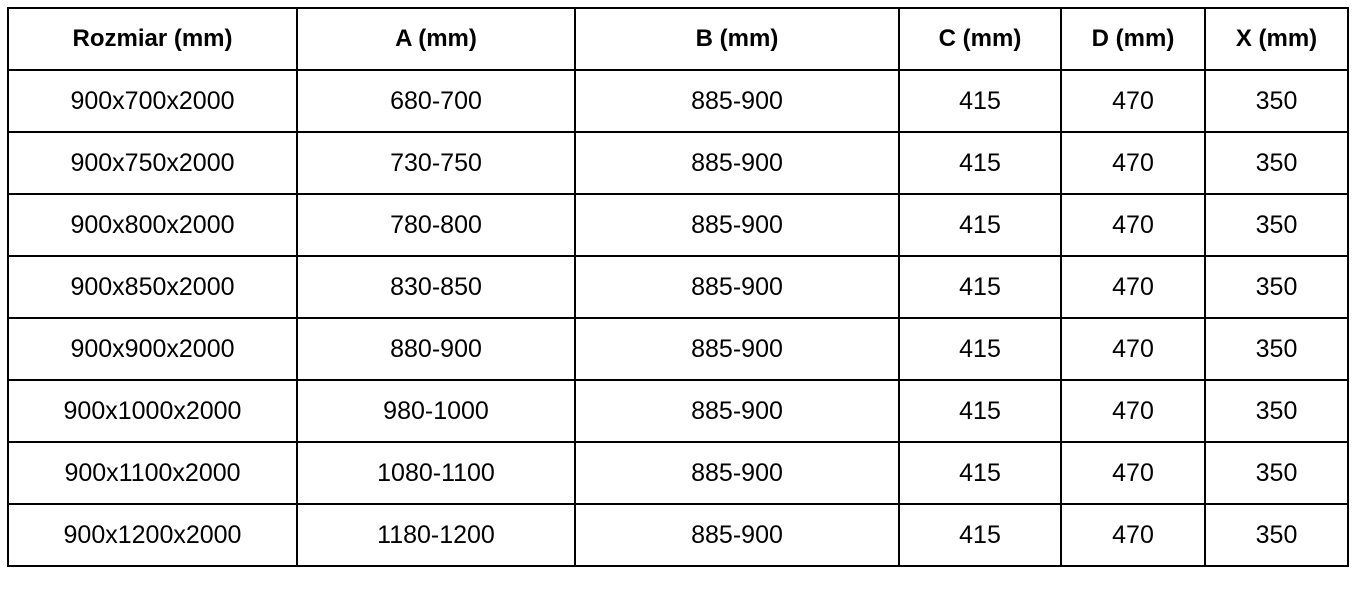  I want to click on table-row: 900x900x2000 880-900 885-900 415 470 350, so click(678, 349).